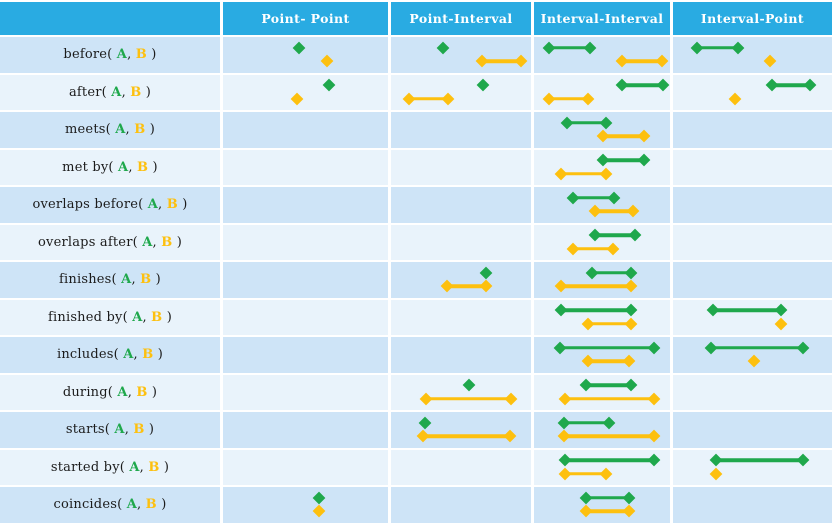  What do you see at coordinates (90, 242) in the screenshot?
I see `label-name: overlaps after(` at bounding box center [90, 242].